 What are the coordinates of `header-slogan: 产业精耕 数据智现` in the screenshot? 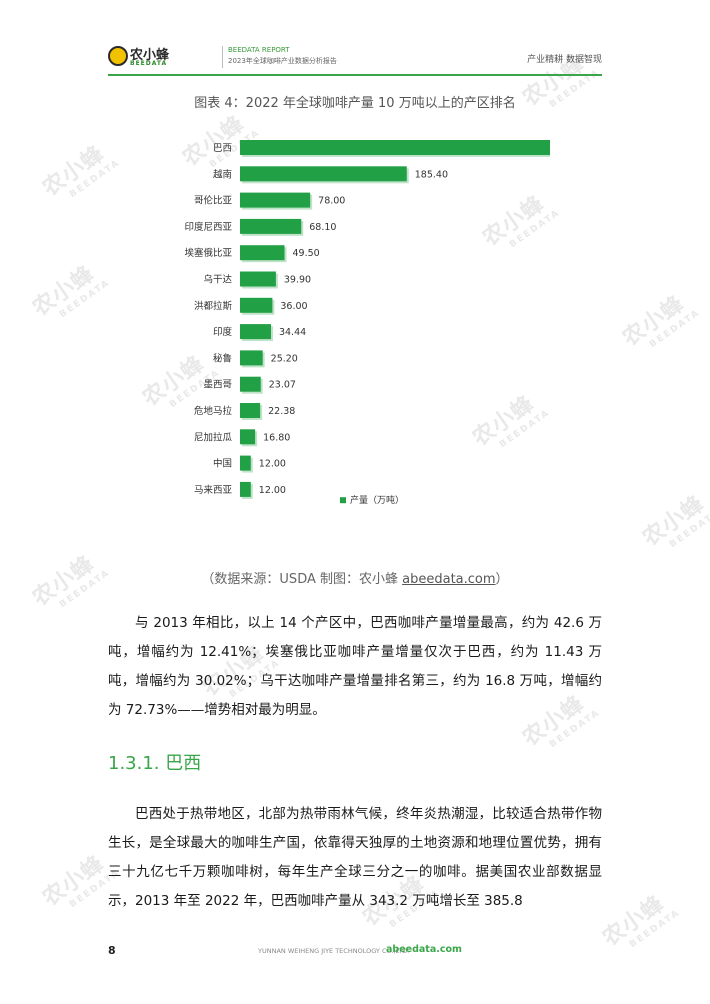 It's located at (564, 60).